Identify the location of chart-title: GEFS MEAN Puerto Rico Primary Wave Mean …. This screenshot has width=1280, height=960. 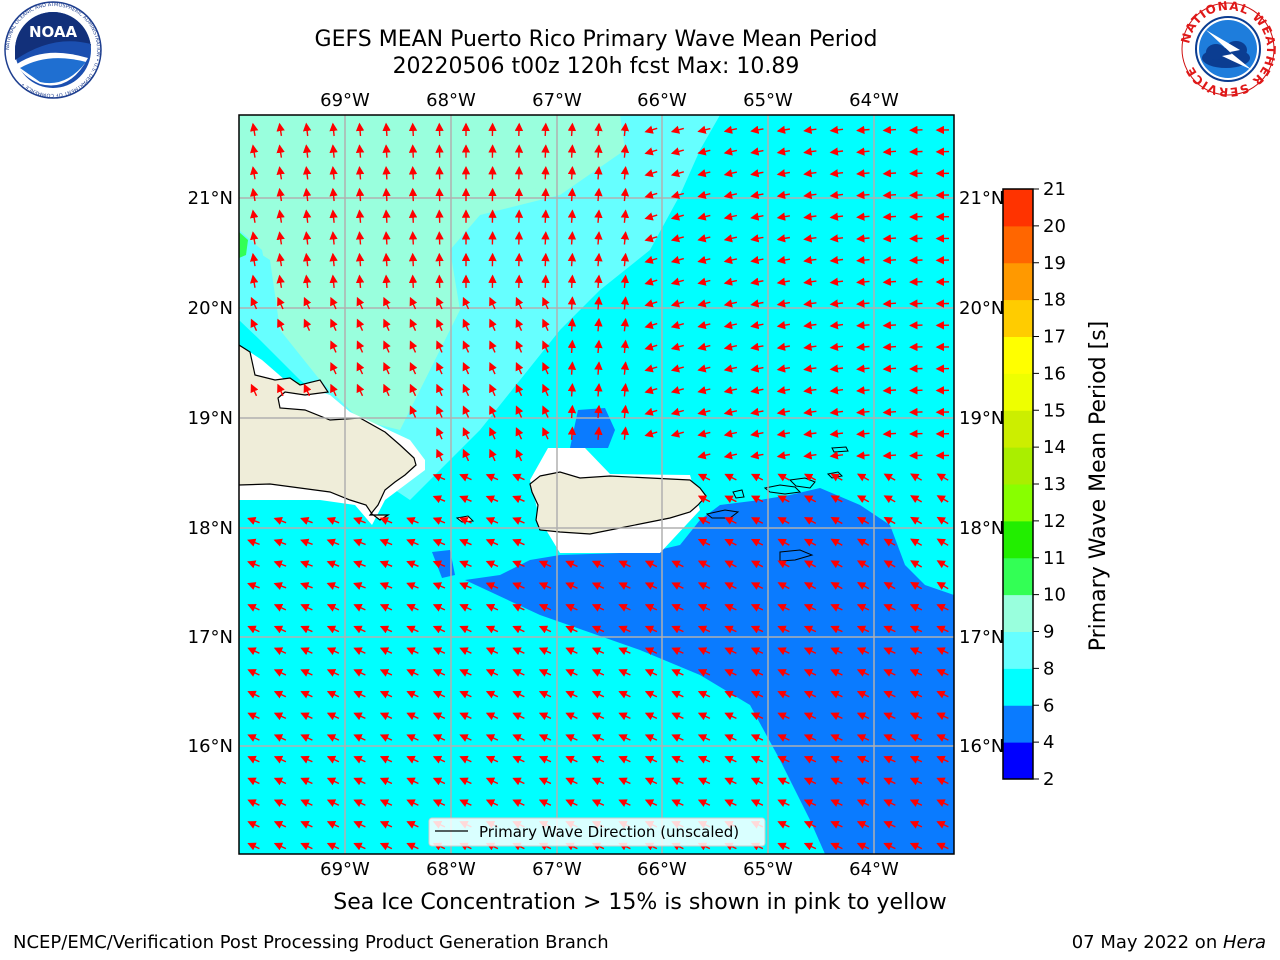
(596, 39).